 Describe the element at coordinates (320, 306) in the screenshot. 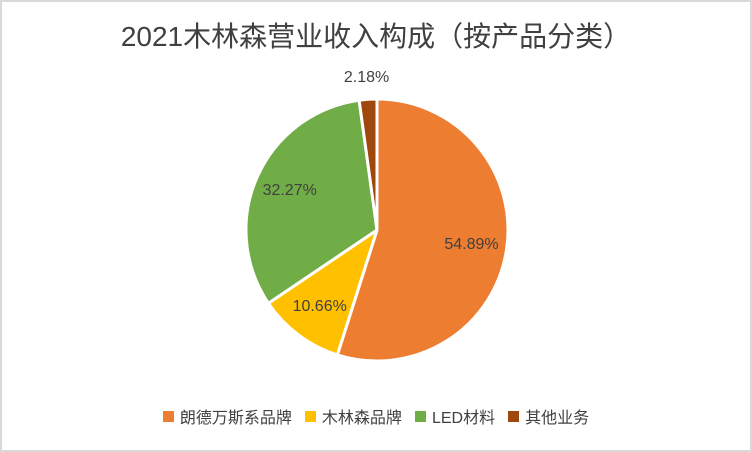

I see `data-label-1: 10.66%` at that location.